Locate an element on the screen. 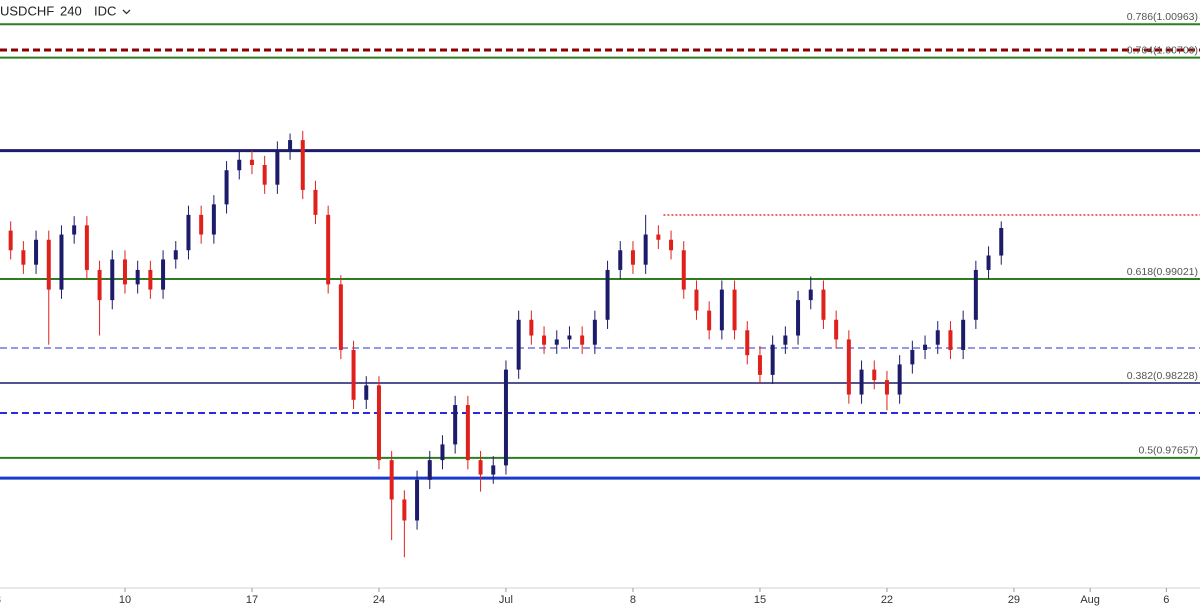 This screenshot has height=608, width=1200. x-tick-label: Aug is located at coordinates (1090, 600).